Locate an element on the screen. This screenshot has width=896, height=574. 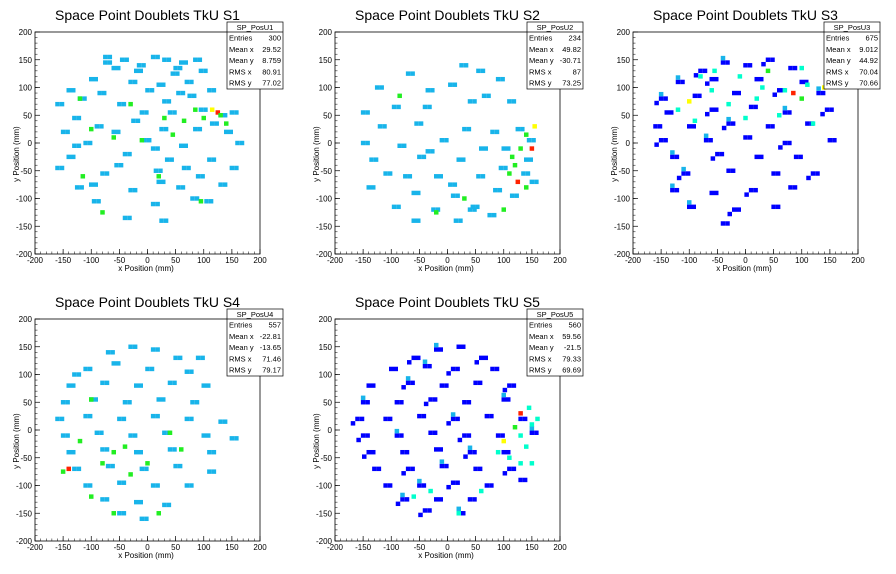
stats-key: RMS y is located at coordinates (540, 370).